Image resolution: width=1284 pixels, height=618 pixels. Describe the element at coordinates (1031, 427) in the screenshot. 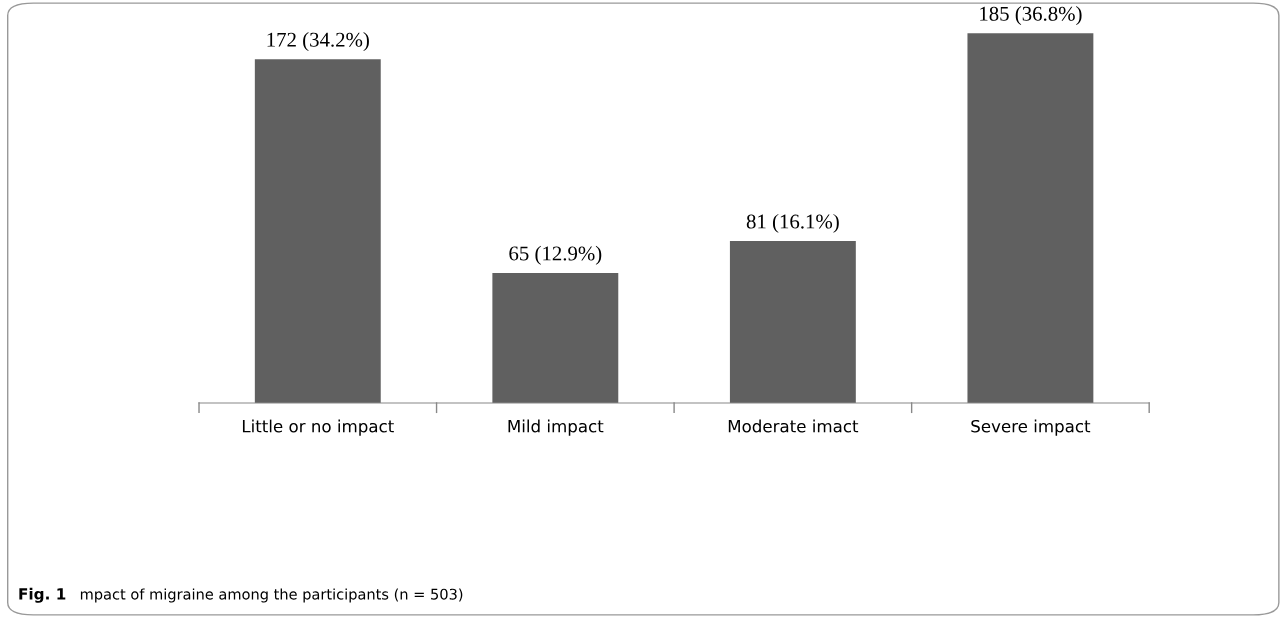

I see `x-tick-label: Severe impact` at that location.